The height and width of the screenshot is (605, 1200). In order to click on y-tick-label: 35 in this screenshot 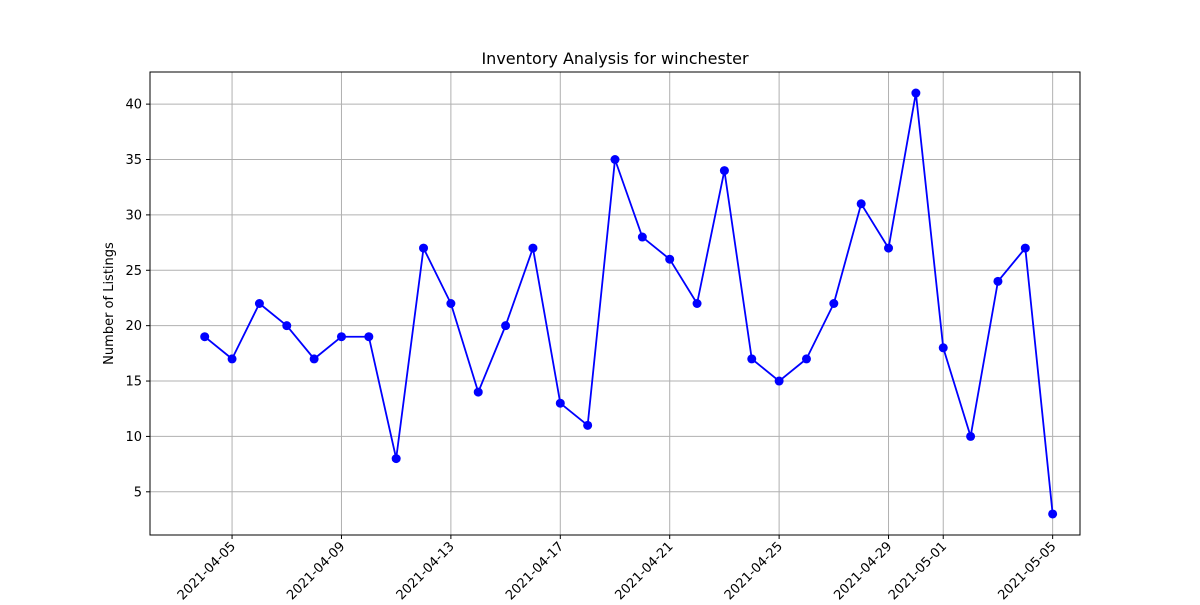, I will do `click(133, 160)`.